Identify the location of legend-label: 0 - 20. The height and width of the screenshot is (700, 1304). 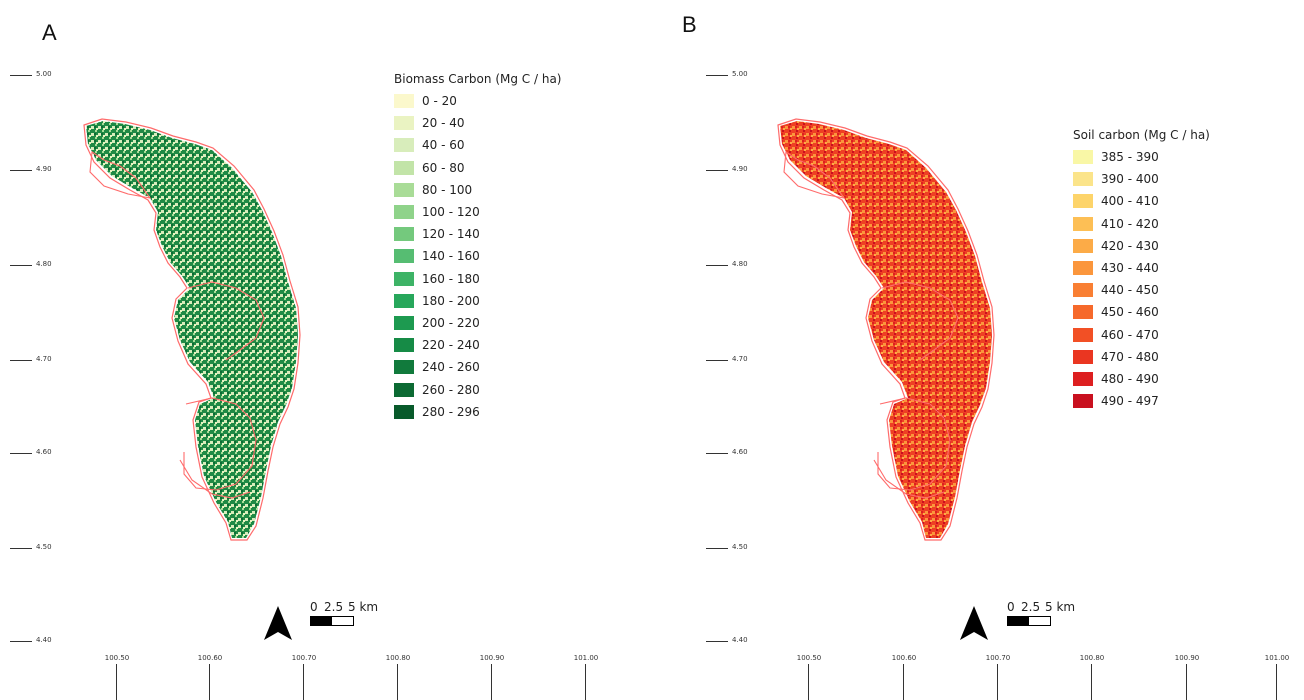
(439, 101).